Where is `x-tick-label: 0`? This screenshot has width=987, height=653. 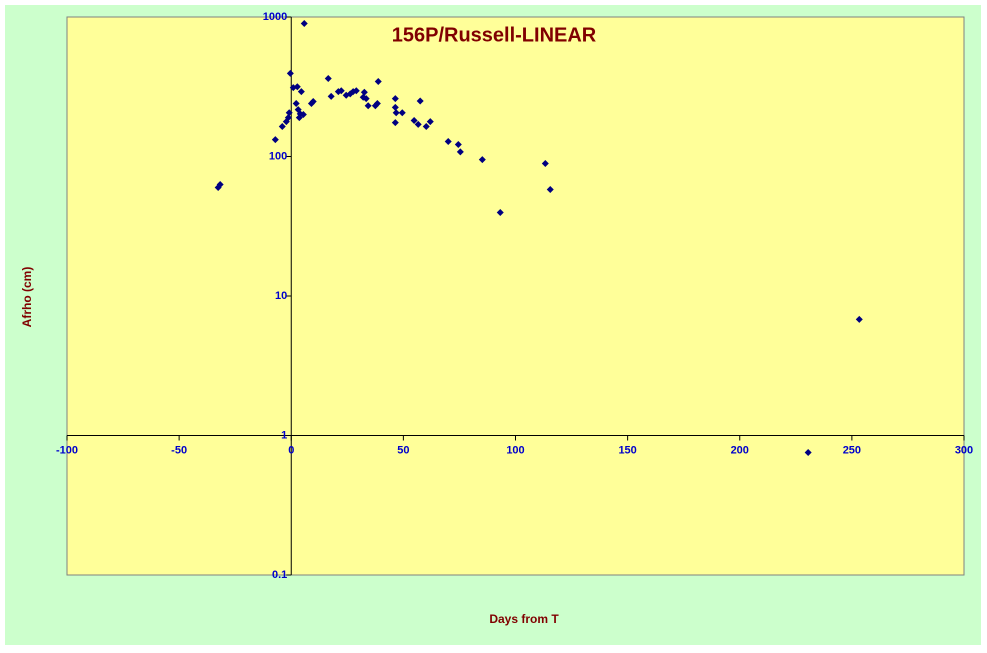 x-tick-label: 0 is located at coordinates (291, 450).